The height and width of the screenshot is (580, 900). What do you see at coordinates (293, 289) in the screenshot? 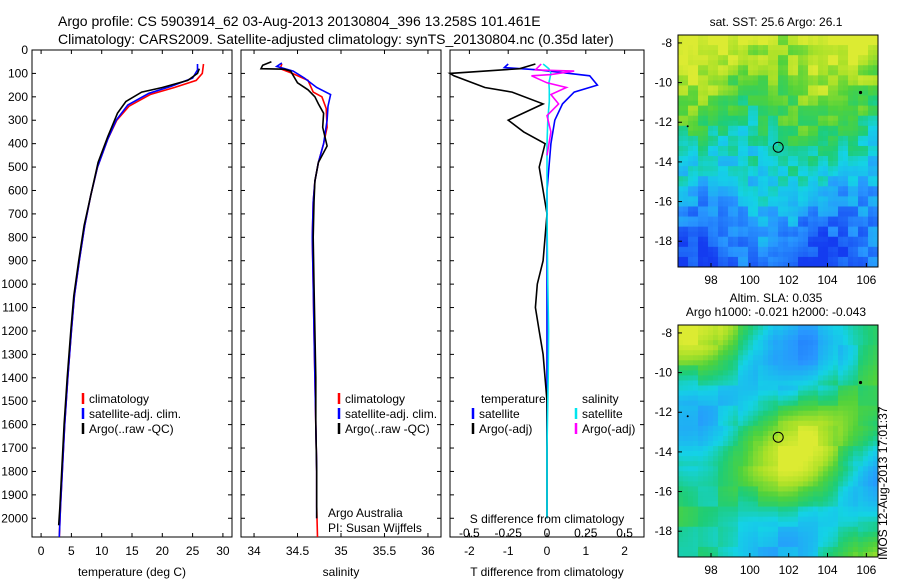
I see `salinity-series-argo-raw-qc-` at bounding box center [293, 289].